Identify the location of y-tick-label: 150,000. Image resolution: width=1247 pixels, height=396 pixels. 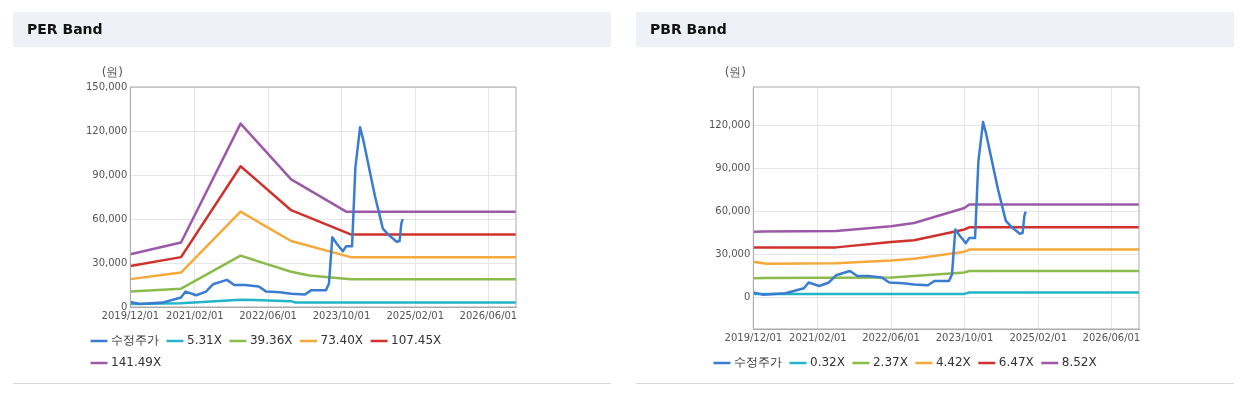
(106, 86).